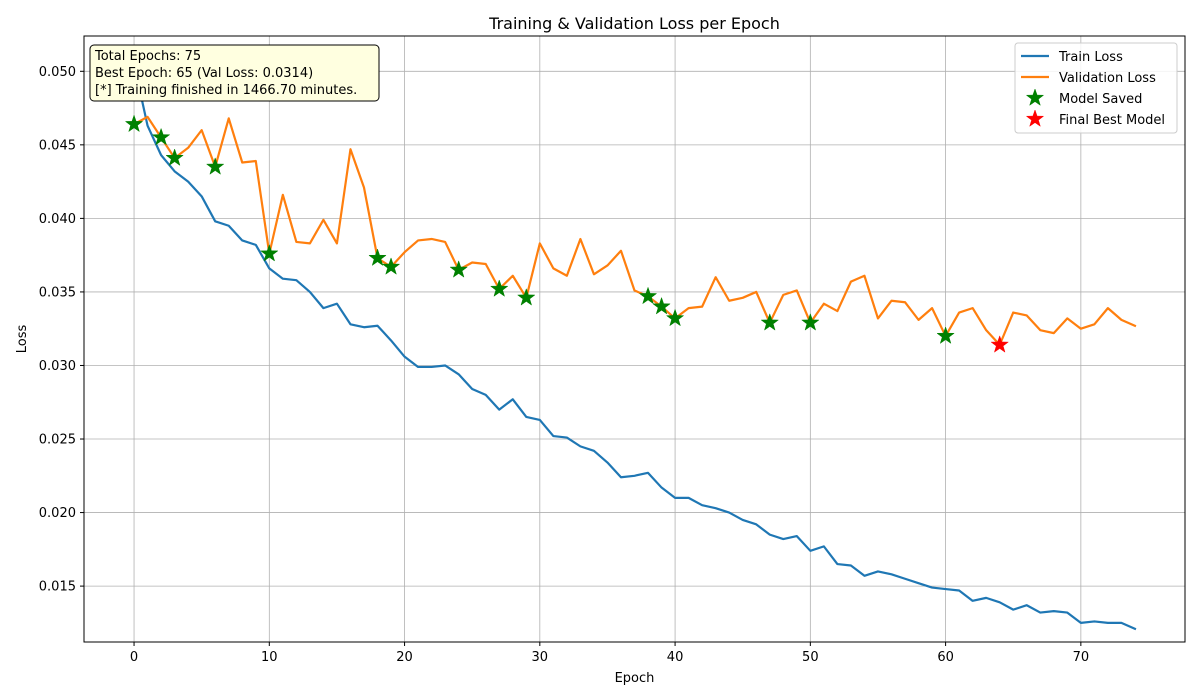 The height and width of the screenshot is (700, 1200). Describe the element at coordinates (134, 657) in the screenshot. I see `x-tick-label: 0` at that location.